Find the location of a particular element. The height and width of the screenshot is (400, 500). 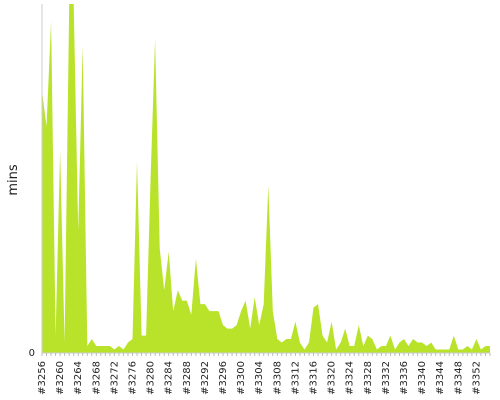

x-tick-label: #3340 is located at coordinates (422, 378).